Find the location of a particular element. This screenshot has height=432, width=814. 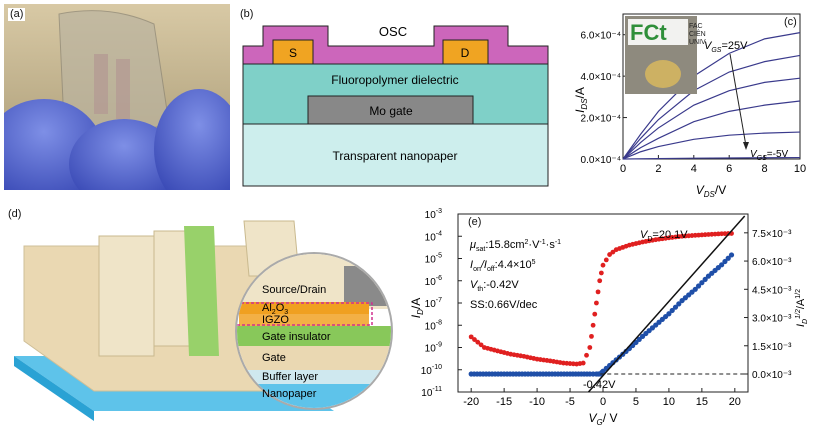

y-tick-label: 0.0×10⁻⁴ is located at coordinates (601, 160).